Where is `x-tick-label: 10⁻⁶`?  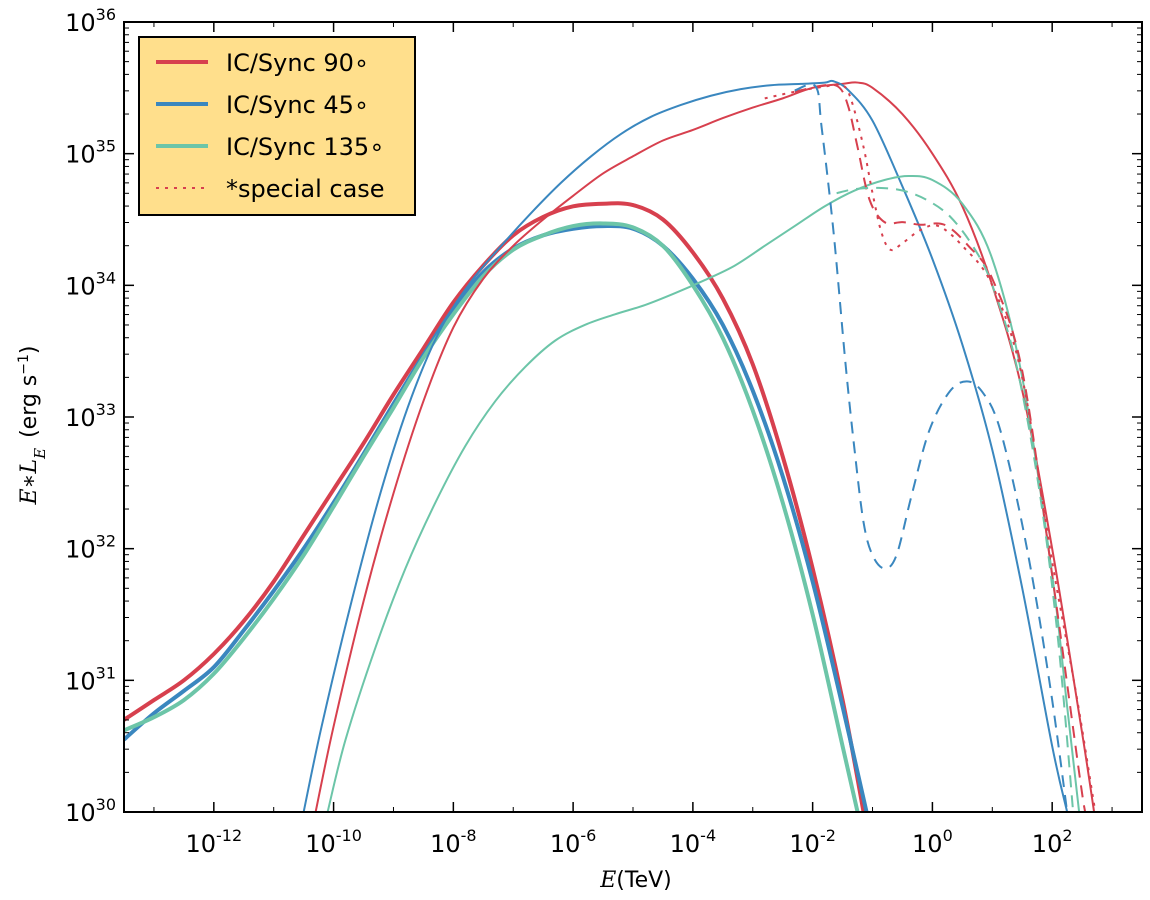 x-tick-label: 10⁻⁶ is located at coordinates (573, 842).